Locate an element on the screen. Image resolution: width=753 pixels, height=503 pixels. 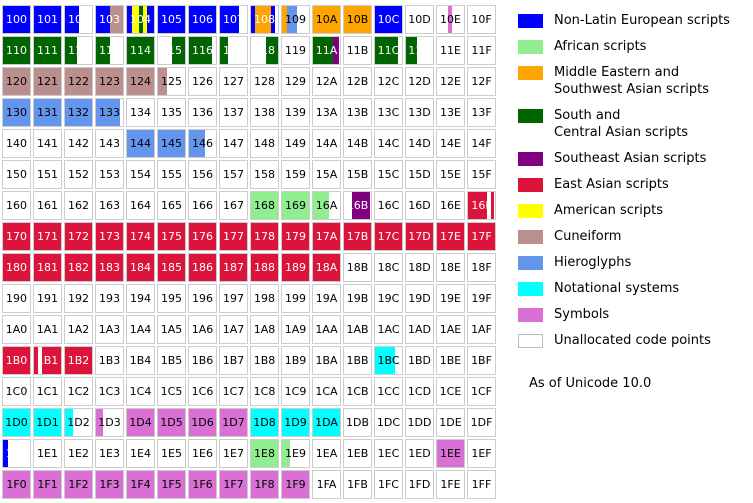
code-point-label: 194 is located at coordinates (140, 298).